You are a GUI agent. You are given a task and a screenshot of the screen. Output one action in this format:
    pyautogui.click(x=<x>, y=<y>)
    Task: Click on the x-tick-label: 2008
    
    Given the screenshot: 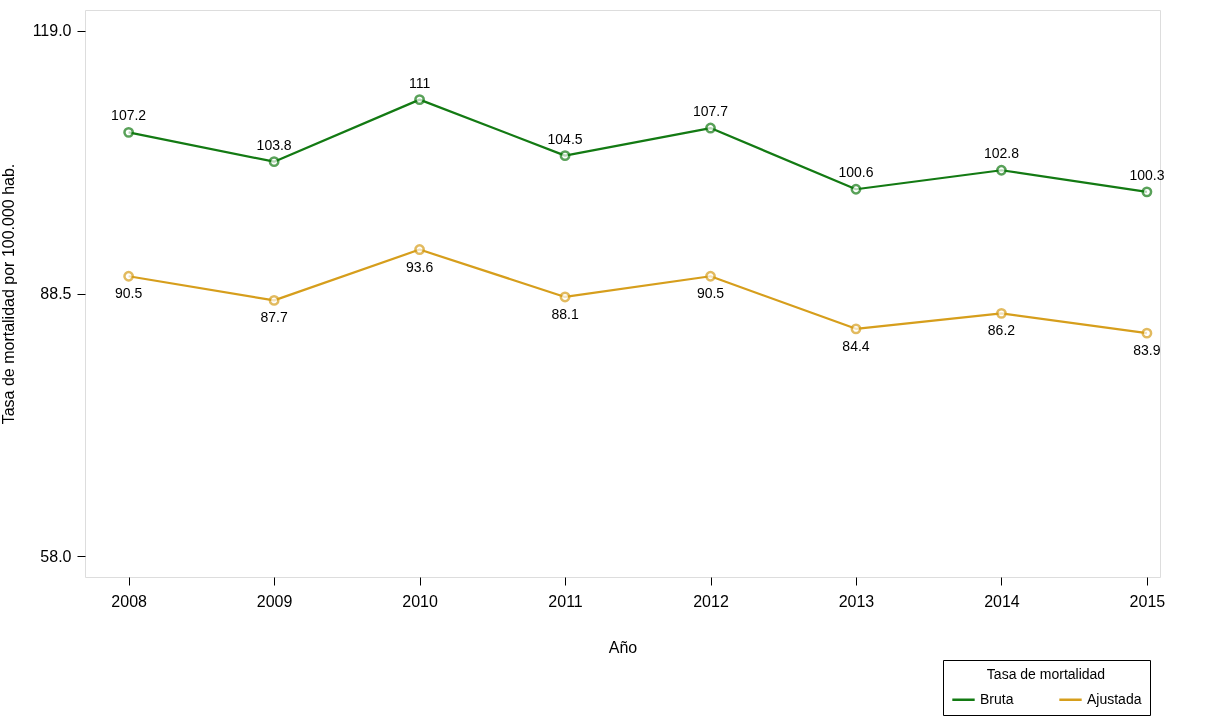 What is the action you would take?
    pyautogui.click(x=129, y=601)
    